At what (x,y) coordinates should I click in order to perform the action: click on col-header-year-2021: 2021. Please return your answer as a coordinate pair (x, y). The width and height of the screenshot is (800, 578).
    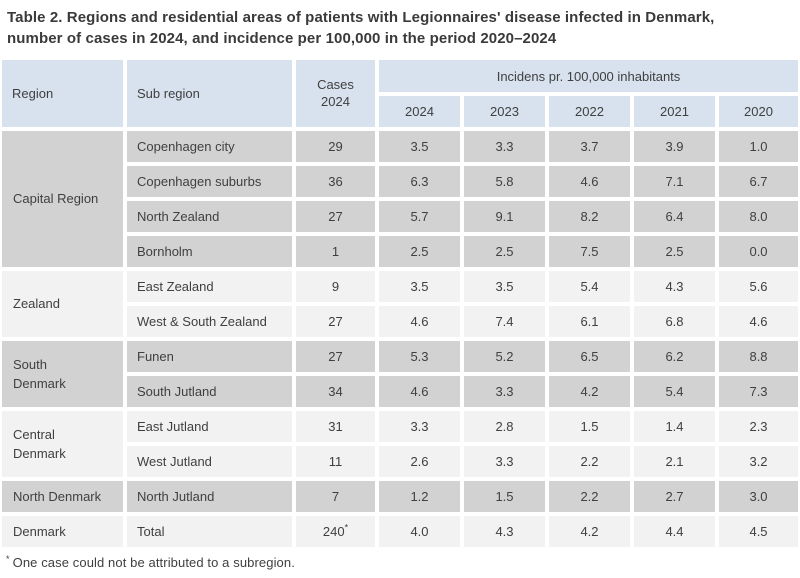
    Looking at the image, I should click on (674, 111).